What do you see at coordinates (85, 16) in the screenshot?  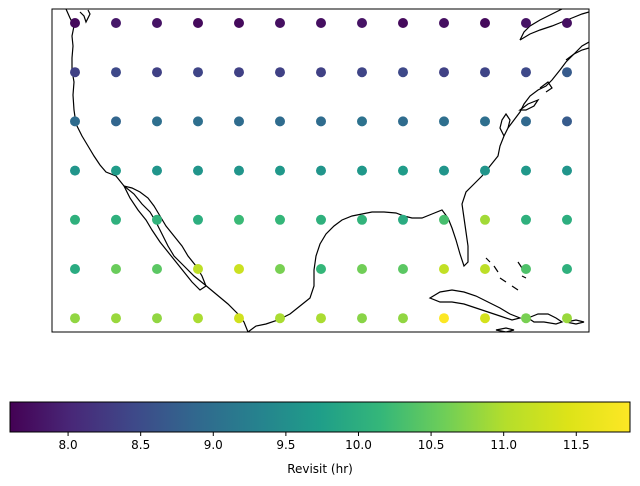 I see `puget-sound` at bounding box center [85, 16].